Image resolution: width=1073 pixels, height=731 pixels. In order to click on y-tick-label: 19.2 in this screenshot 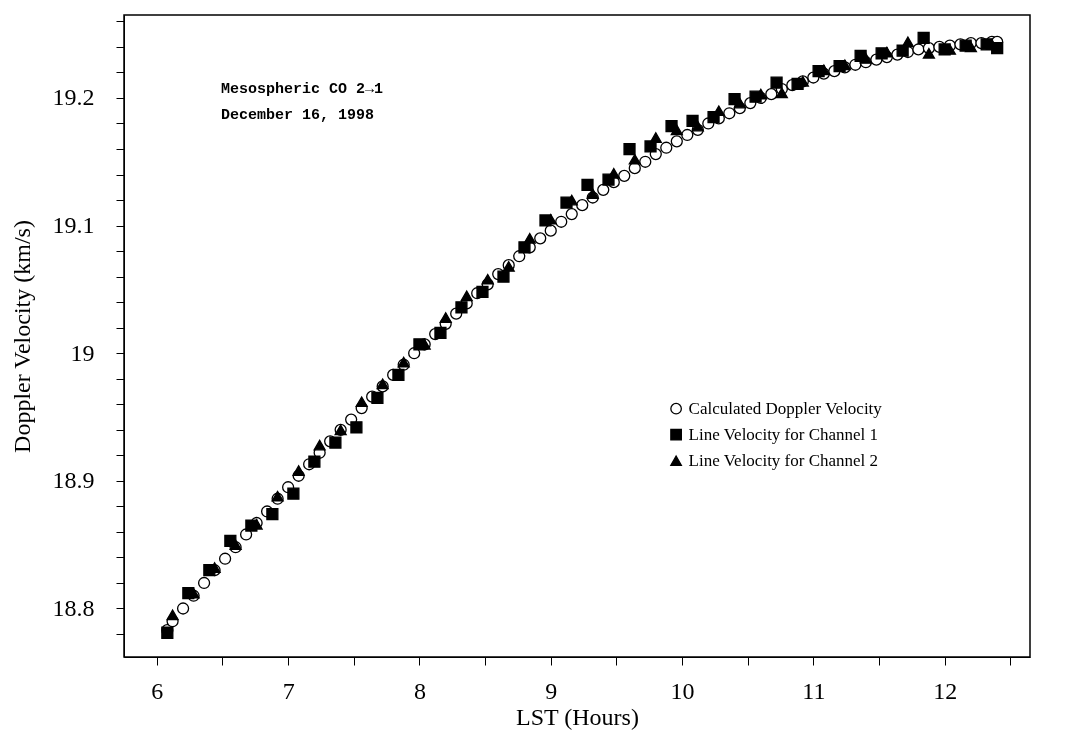, I will do `click(73, 97)`.